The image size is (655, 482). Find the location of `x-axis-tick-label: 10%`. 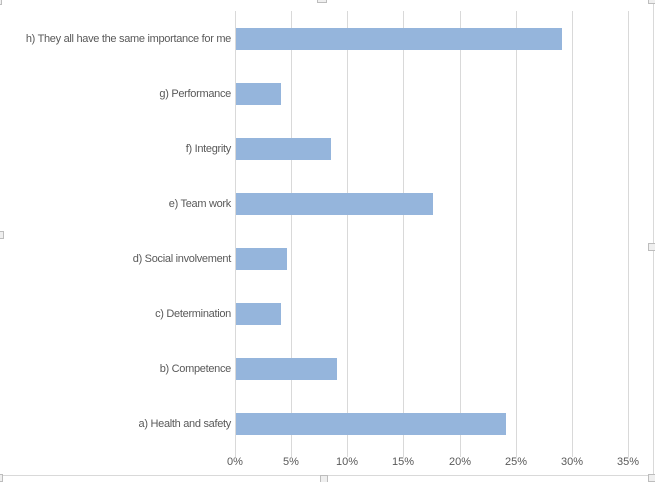

x-axis-tick-label: 10% is located at coordinates (347, 462).